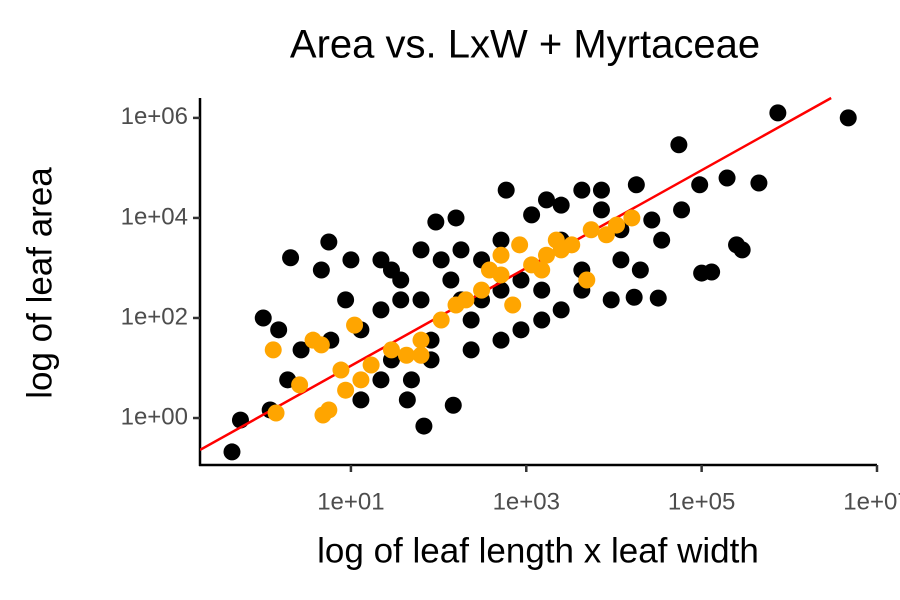 This screenshot has height=600, width=900. I want to click on y-tick-label: 1e+02, so click(154, 316).